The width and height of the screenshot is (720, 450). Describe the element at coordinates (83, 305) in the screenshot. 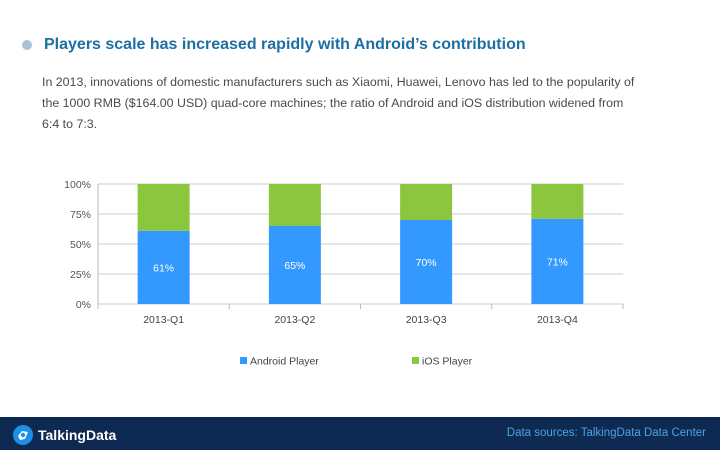

I see `y-tick-label: 0%` at that location.